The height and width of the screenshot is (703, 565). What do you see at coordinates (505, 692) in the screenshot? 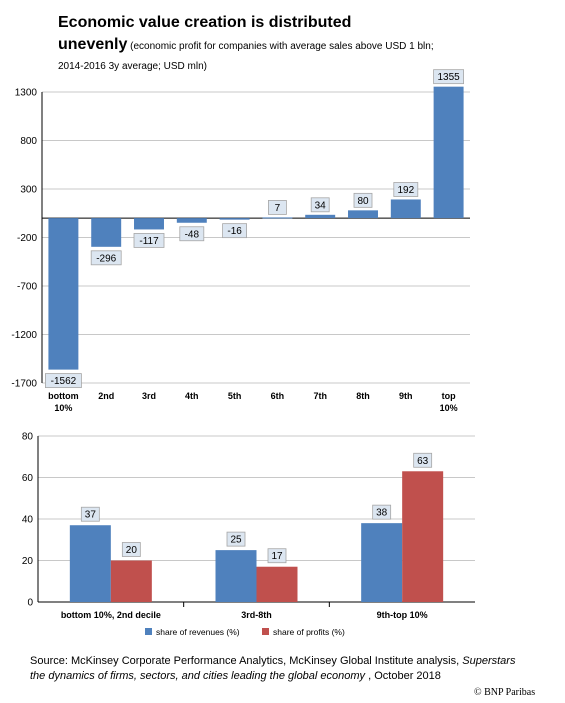
I see `bnp-credit: © BNP Paribas` at bounding box center [505, 692].